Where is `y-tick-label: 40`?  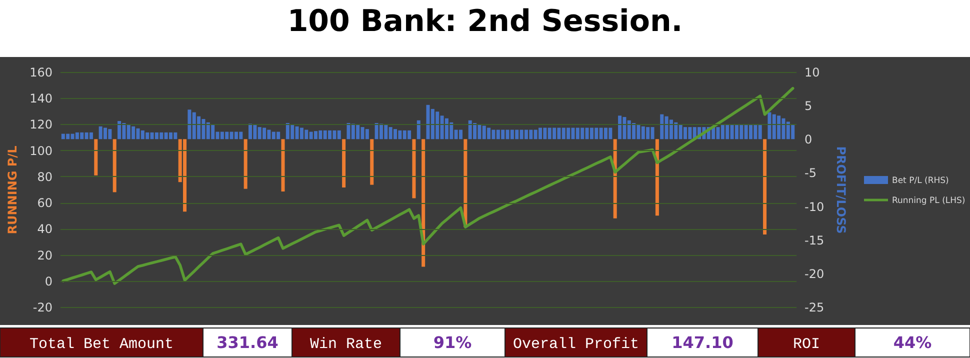
y-tick-label: 40 is located at coordinates (44, 229).